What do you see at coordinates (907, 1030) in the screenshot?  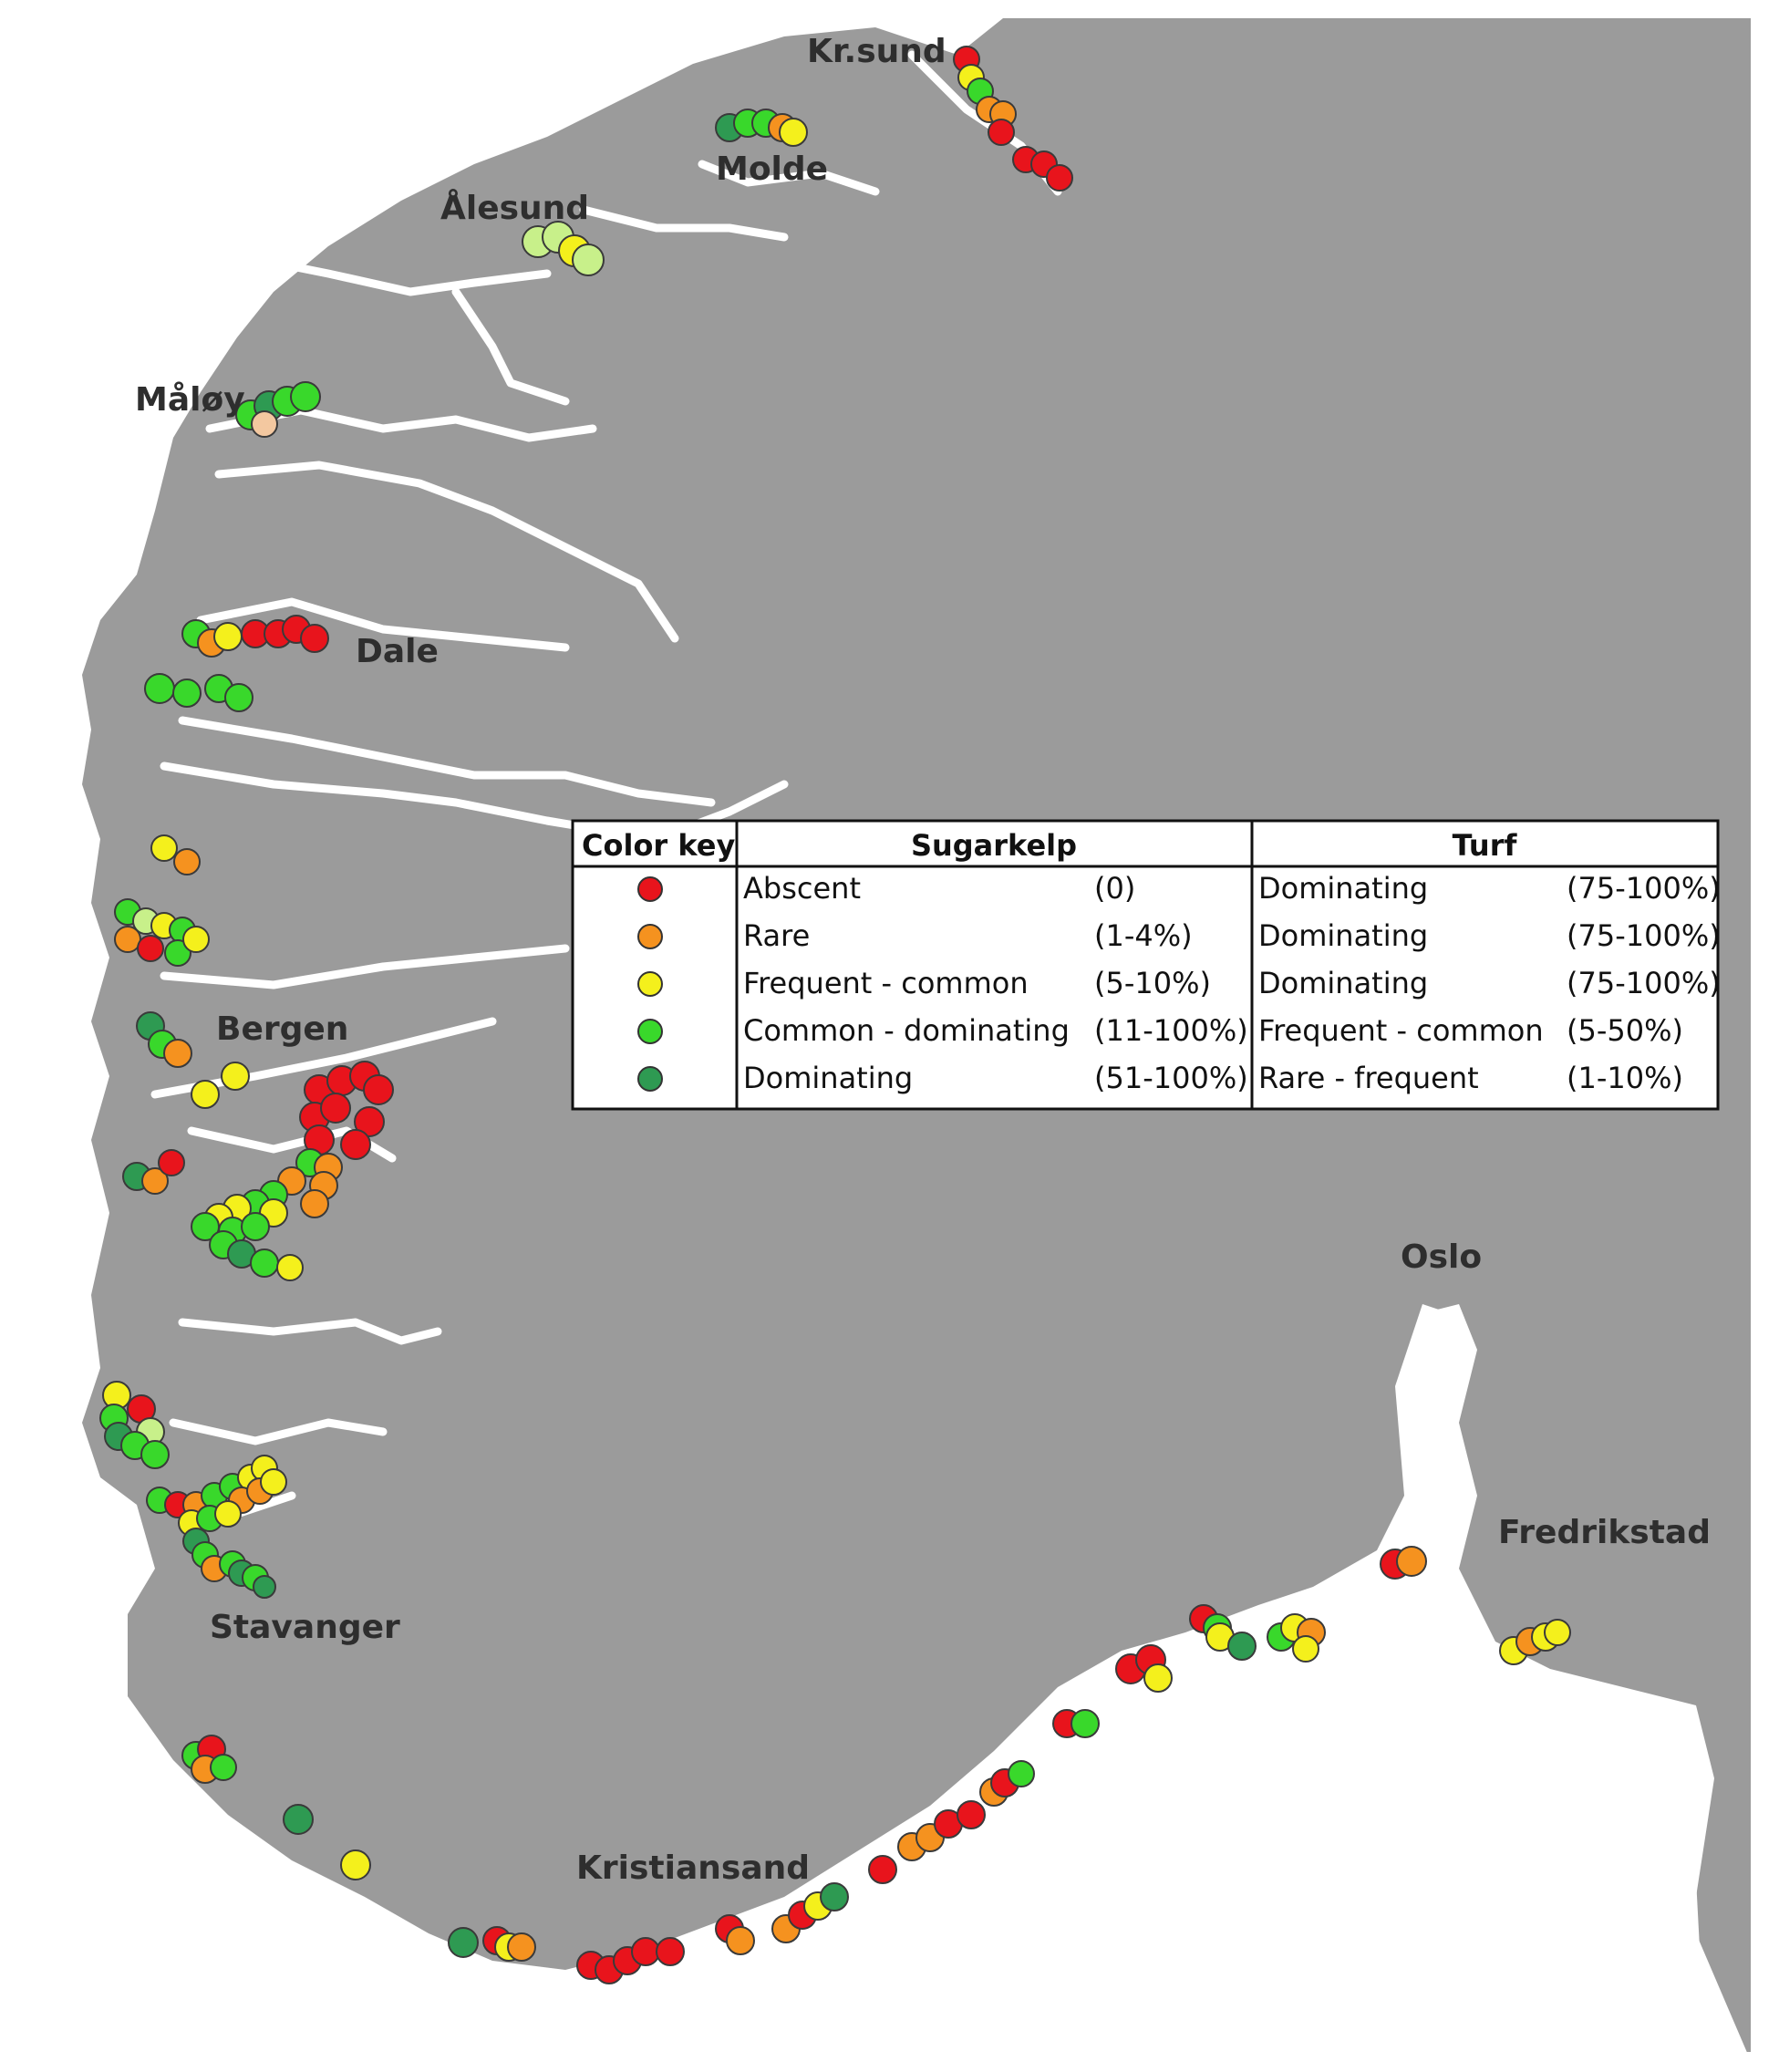 I see `sugarkelp-level-label: Common - dominating` at bounding box center [907, 1030].